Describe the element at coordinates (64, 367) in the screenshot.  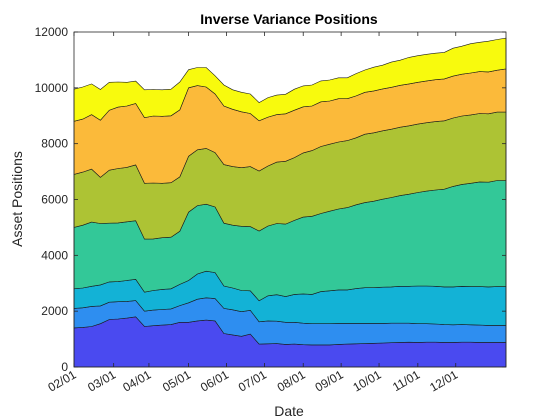
I see `y-tick-label: 0` at that location.